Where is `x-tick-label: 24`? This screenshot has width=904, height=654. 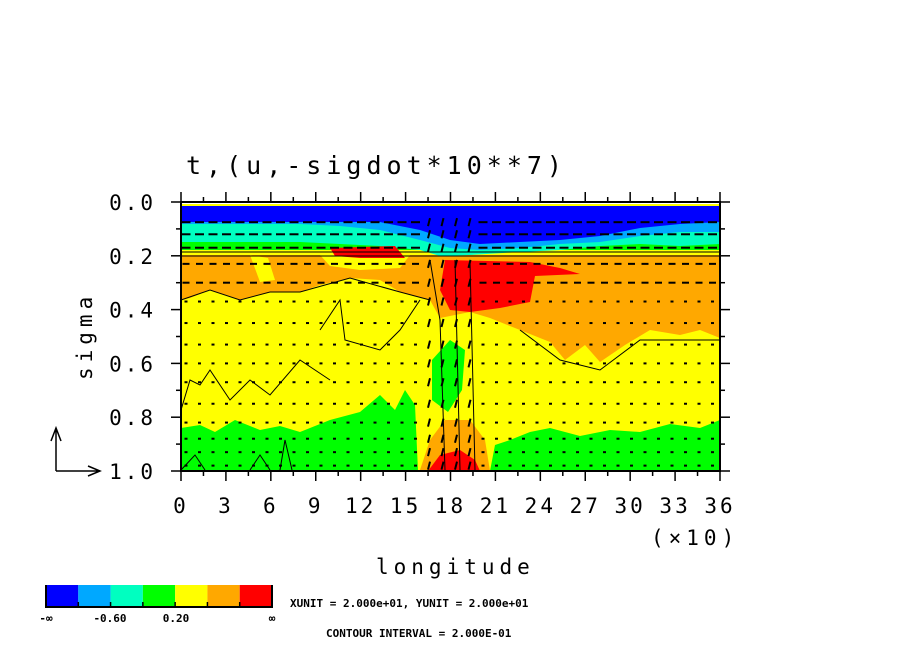 x-tick-label: 24 is located at coordinates (540, 506).